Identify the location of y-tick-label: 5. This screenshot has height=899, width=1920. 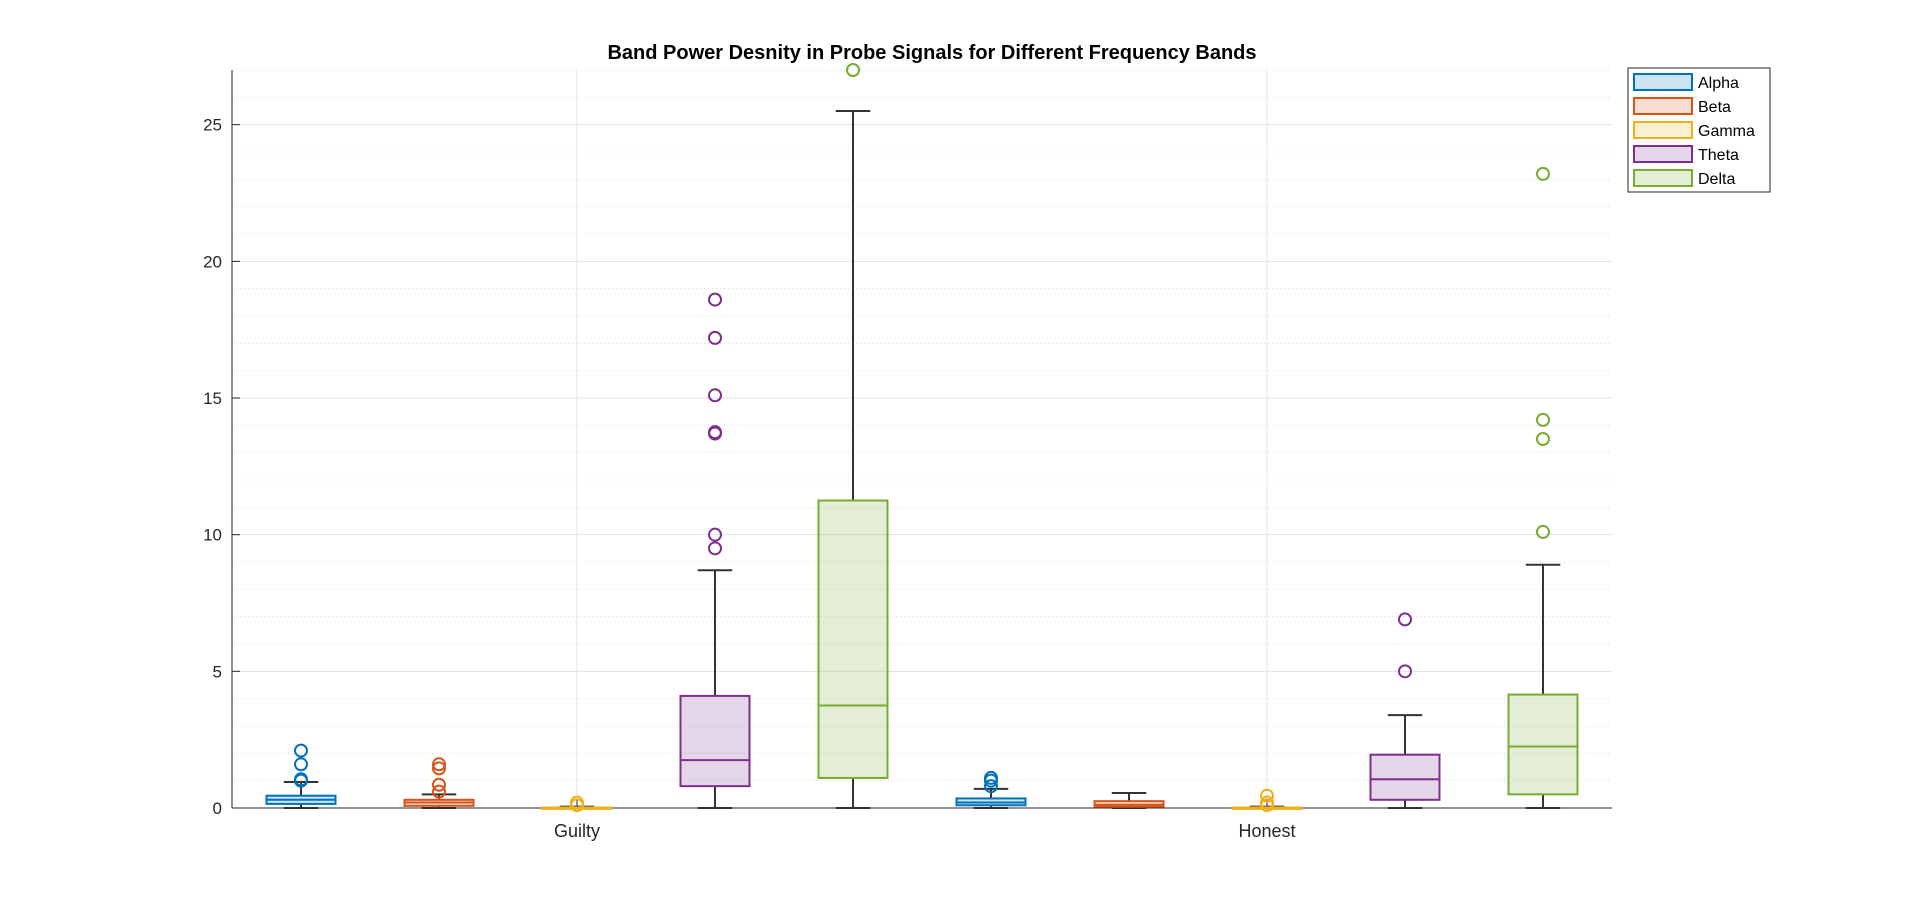
(217, 671).